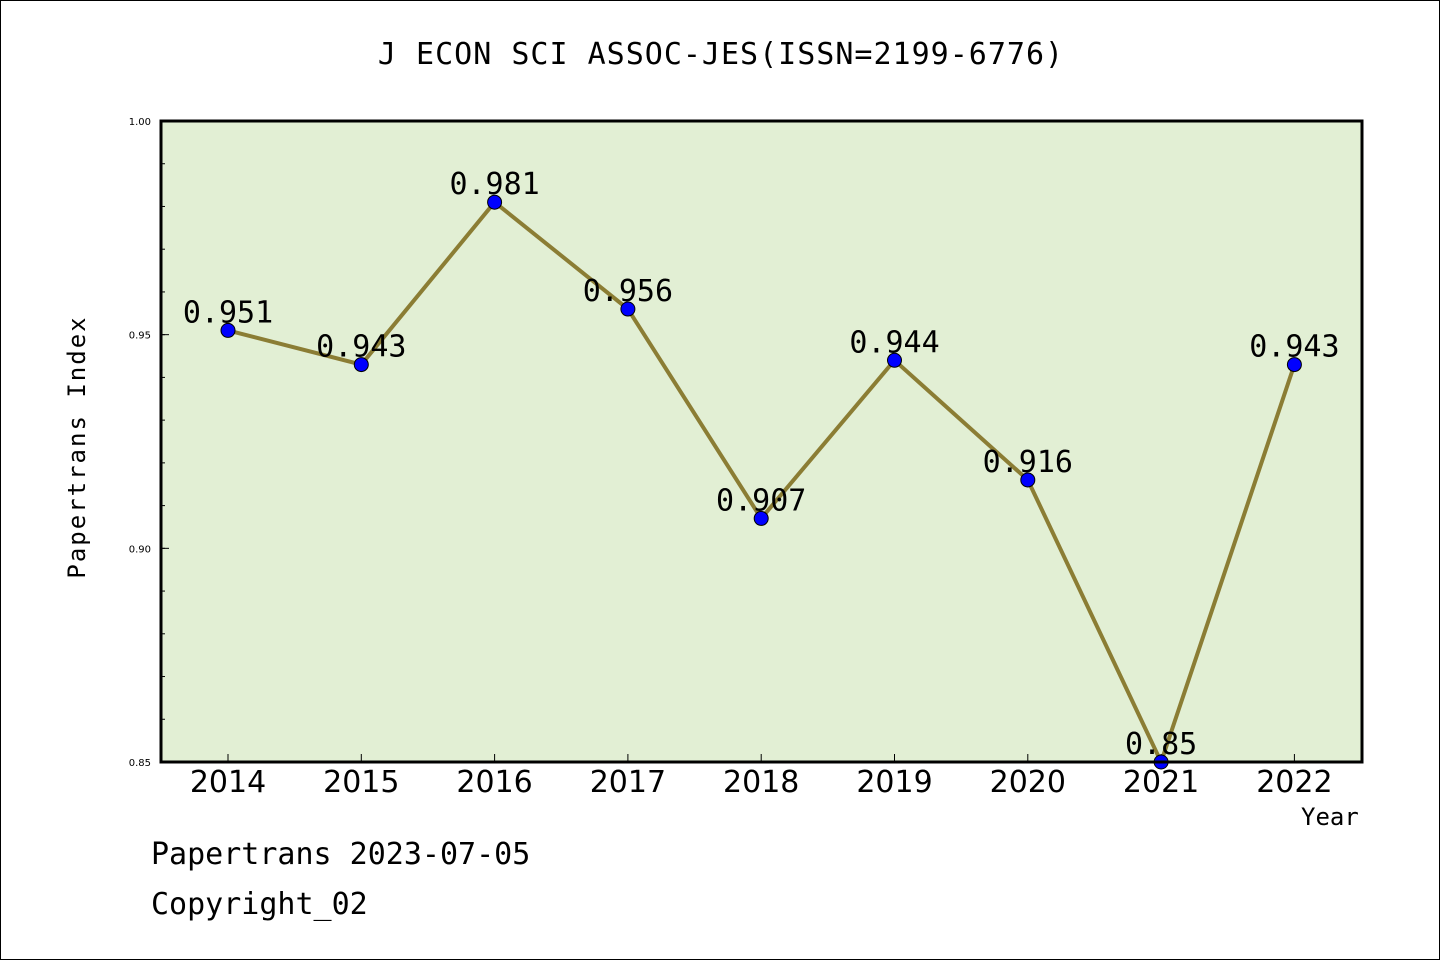  Describe the element at coordinates (228, 782) in the screenshot. I see `x-tick-label: 2014` at that location.